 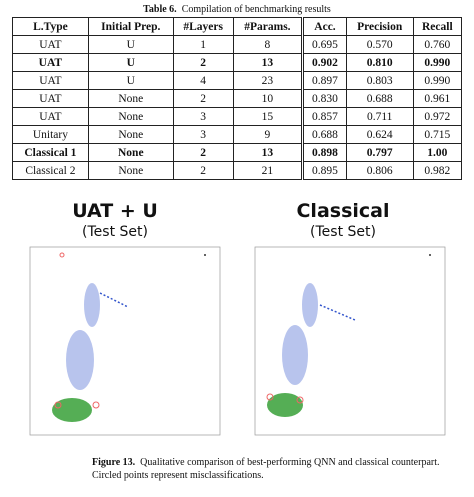 What do you see at coordinates (343, 211) in the screenshot?
I see `panel-title: Classical` at bounding box center [343, 211].